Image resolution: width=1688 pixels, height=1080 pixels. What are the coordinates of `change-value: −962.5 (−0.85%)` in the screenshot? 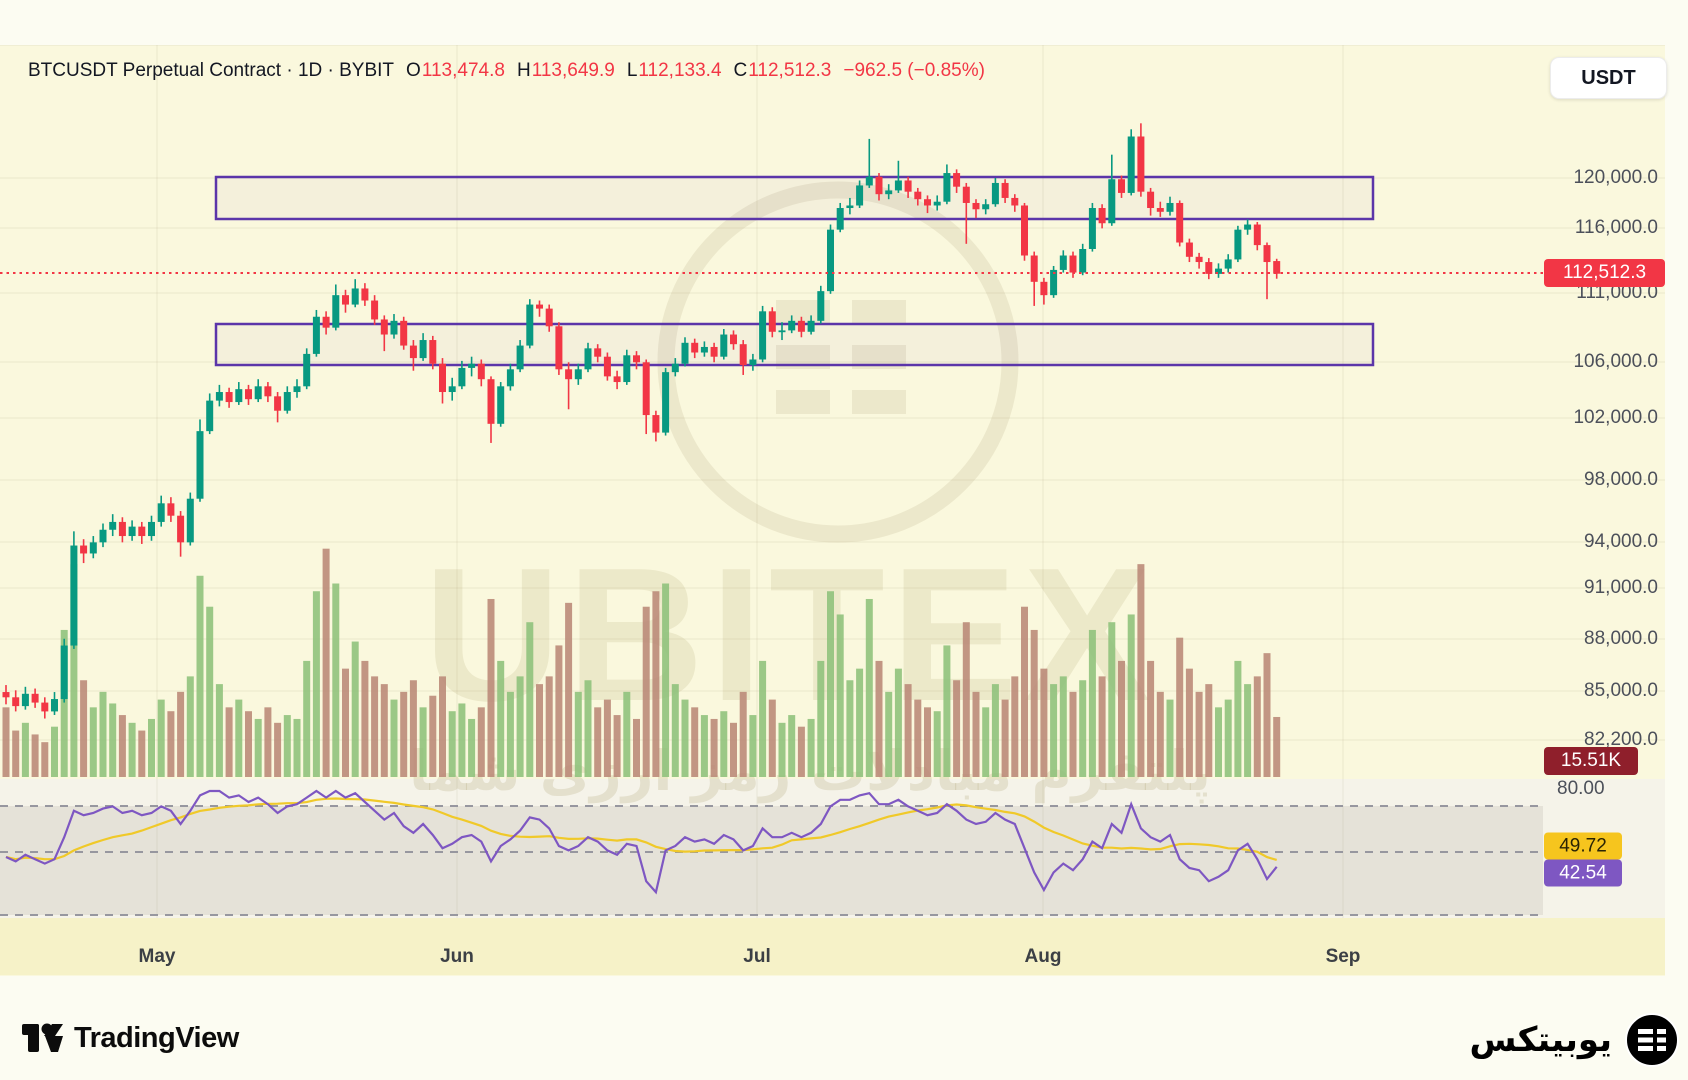 It's located at (914, 70).